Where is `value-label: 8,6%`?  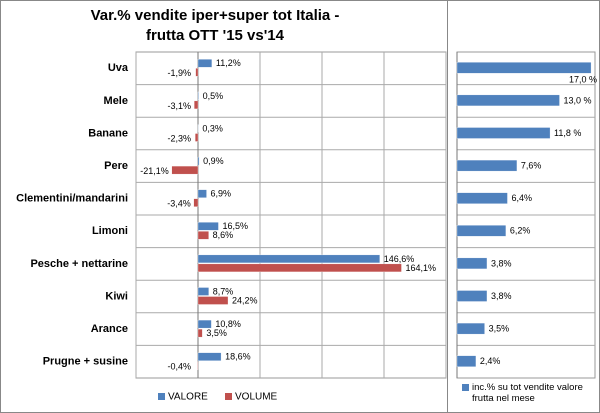 value-label: 8,6% is located at coordinates (223, 235).